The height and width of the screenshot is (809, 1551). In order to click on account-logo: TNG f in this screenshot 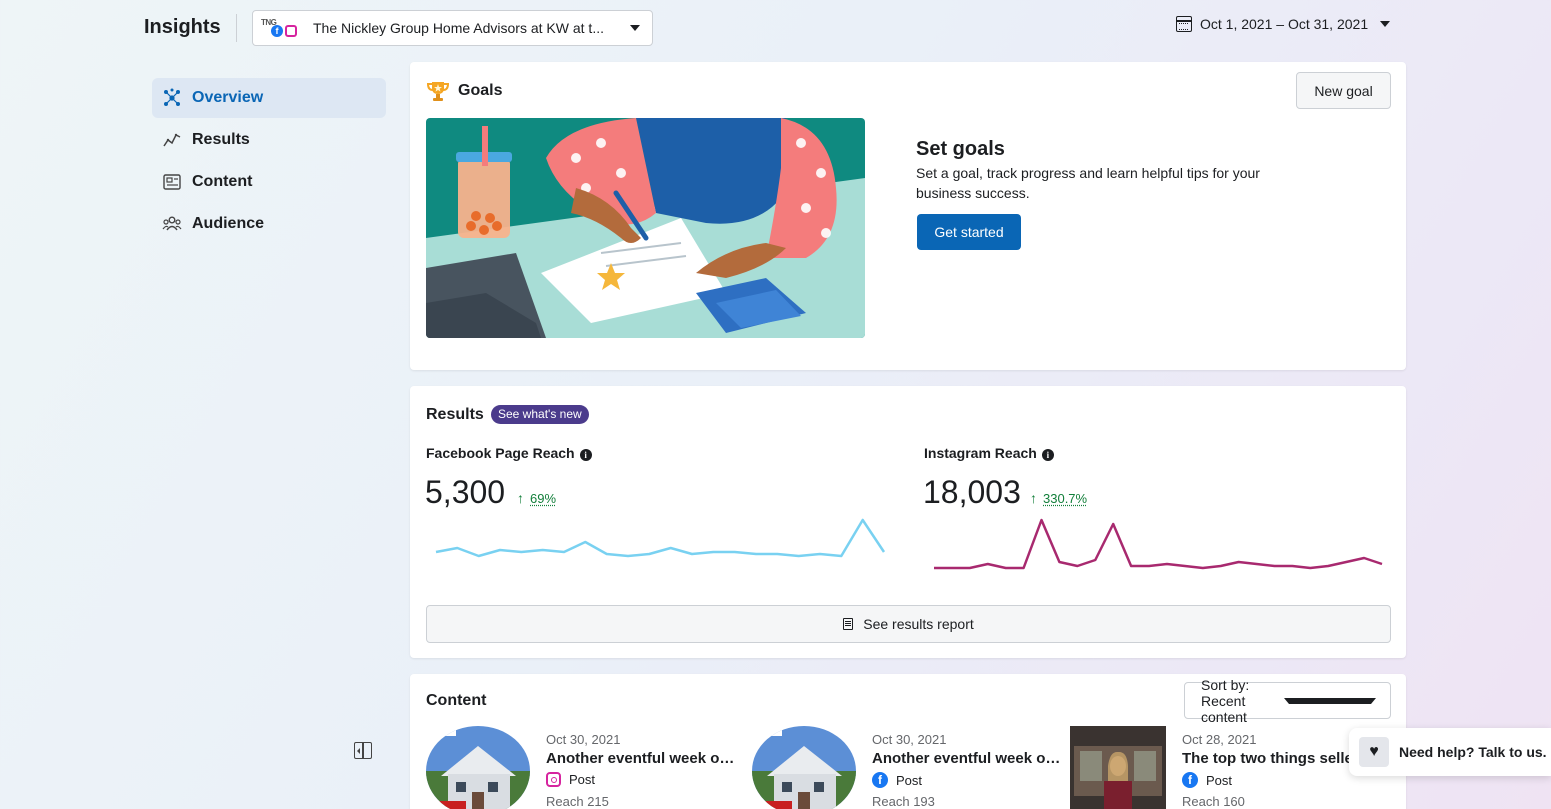, I will do `click(281, 28)`.